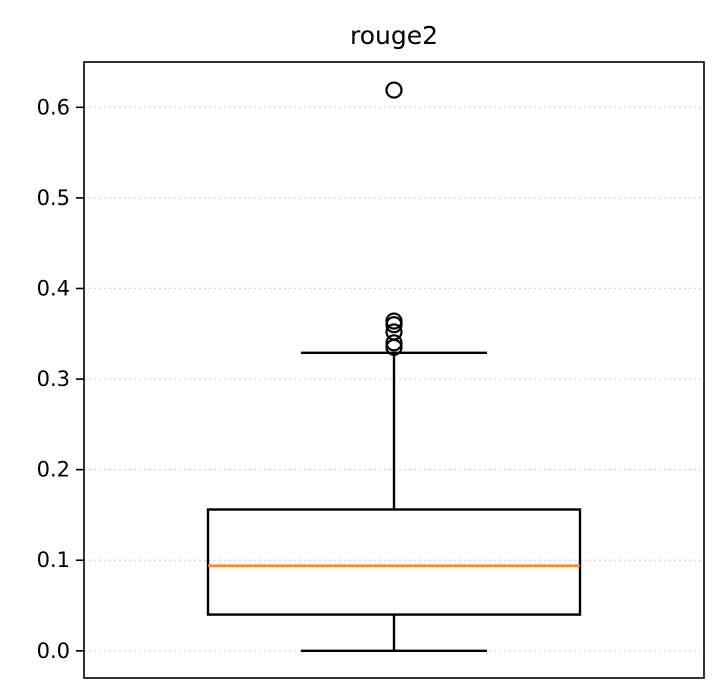 The image size is (723, 698). What do you see at coordinates (53, 560) in the screenshot?
I see `y-tick-label: 0.1` at bounding box center [53, 560].